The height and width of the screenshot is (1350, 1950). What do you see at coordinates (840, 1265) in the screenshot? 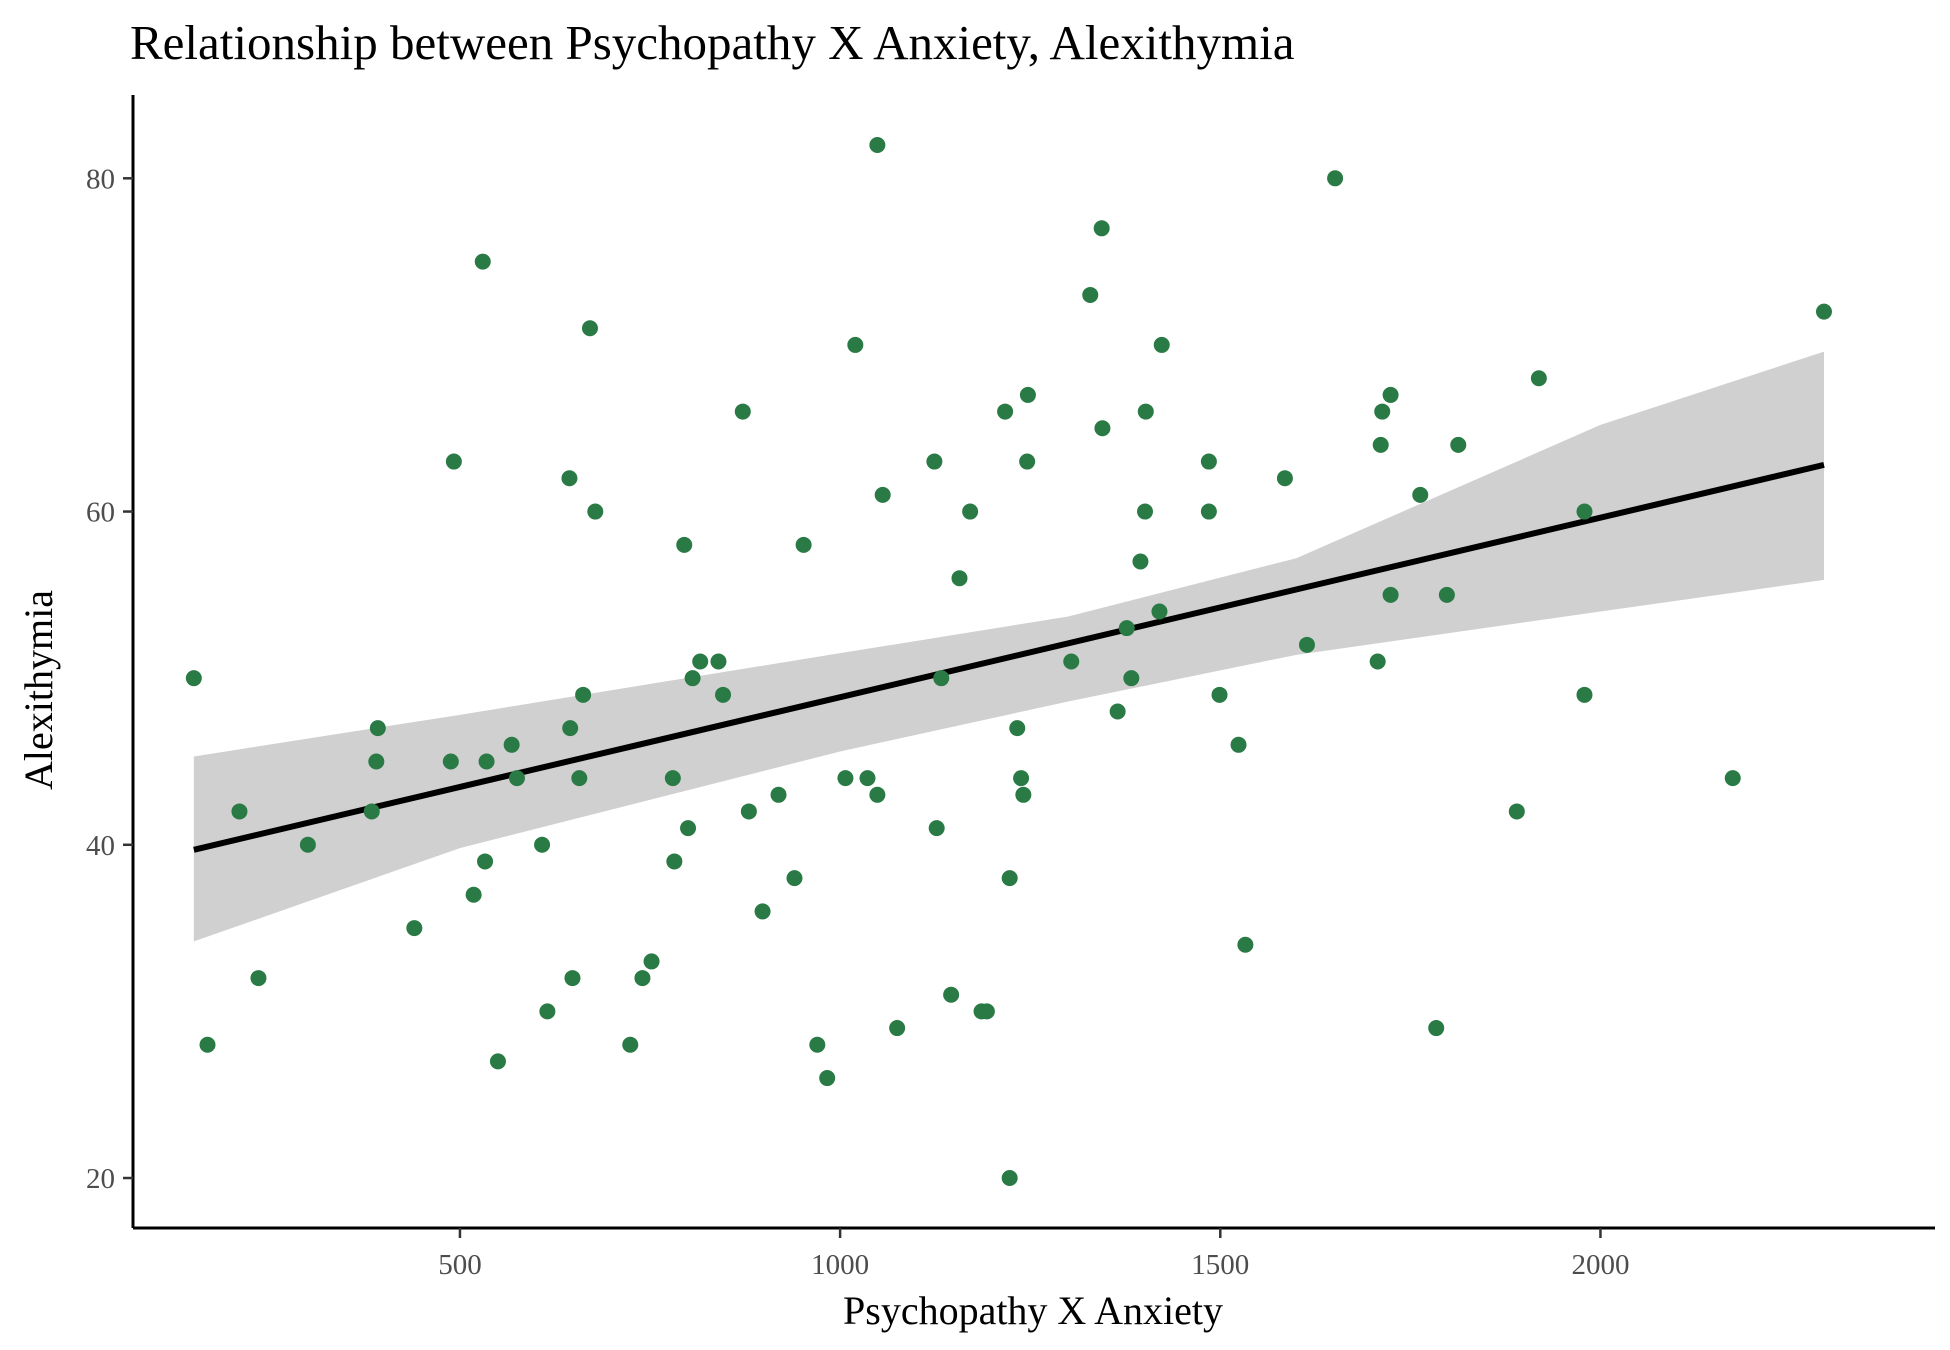
I see `x-tick-label: 1000` at bounding box center [840, 1265].